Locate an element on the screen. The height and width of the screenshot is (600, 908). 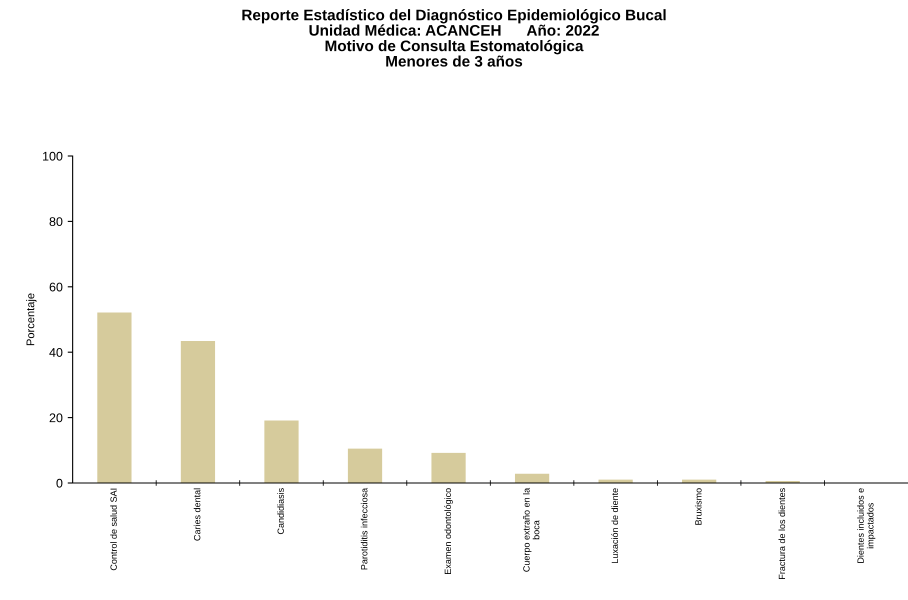
y-tick-label: 20 is located at coordinates (56, 417).